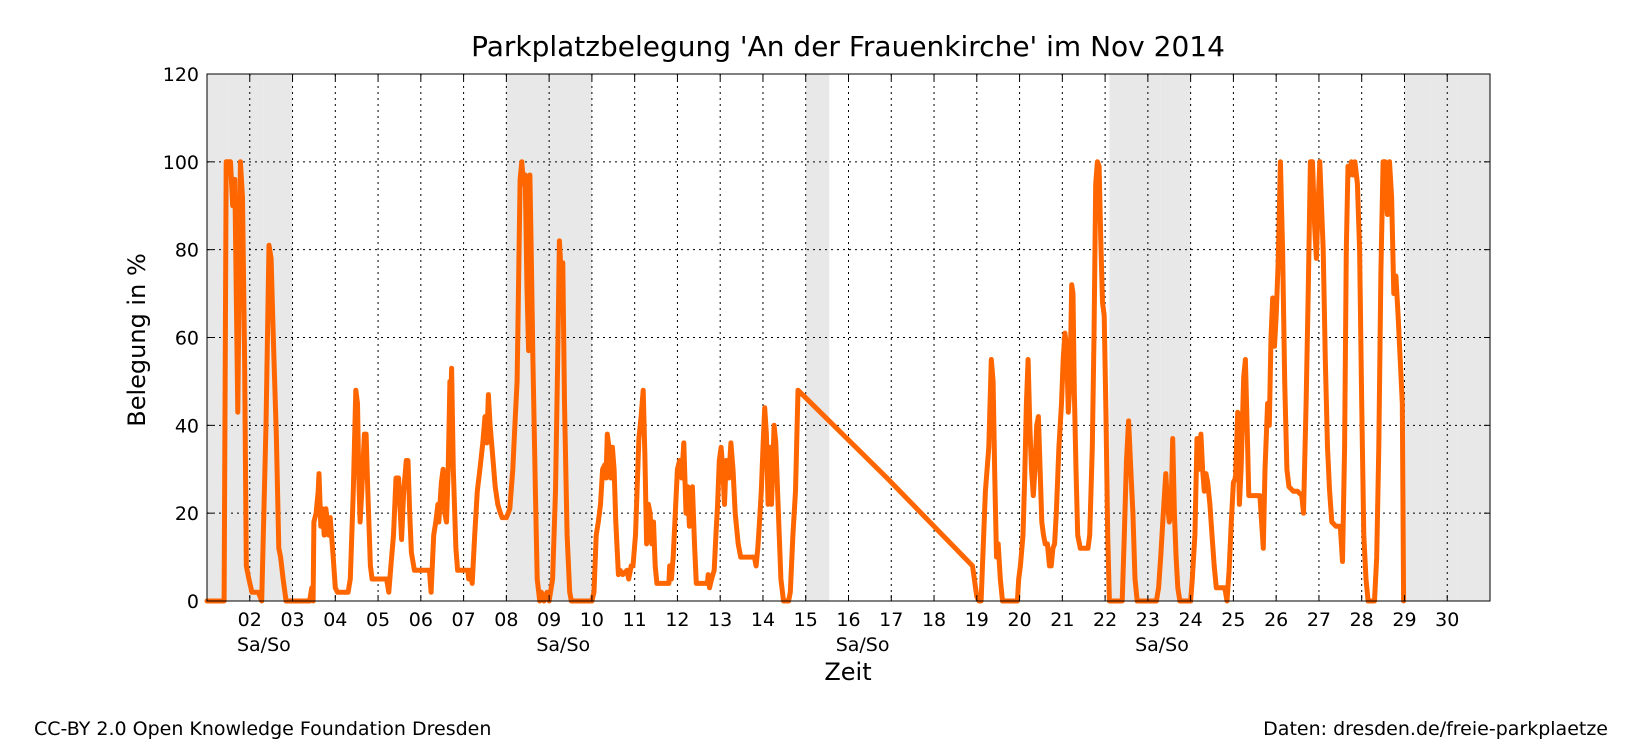 This screenshot has width=1650, height=750. Describe the element at coordinates (250, 620) in the screenshot. I see `x-tick-label: 02` at that location.